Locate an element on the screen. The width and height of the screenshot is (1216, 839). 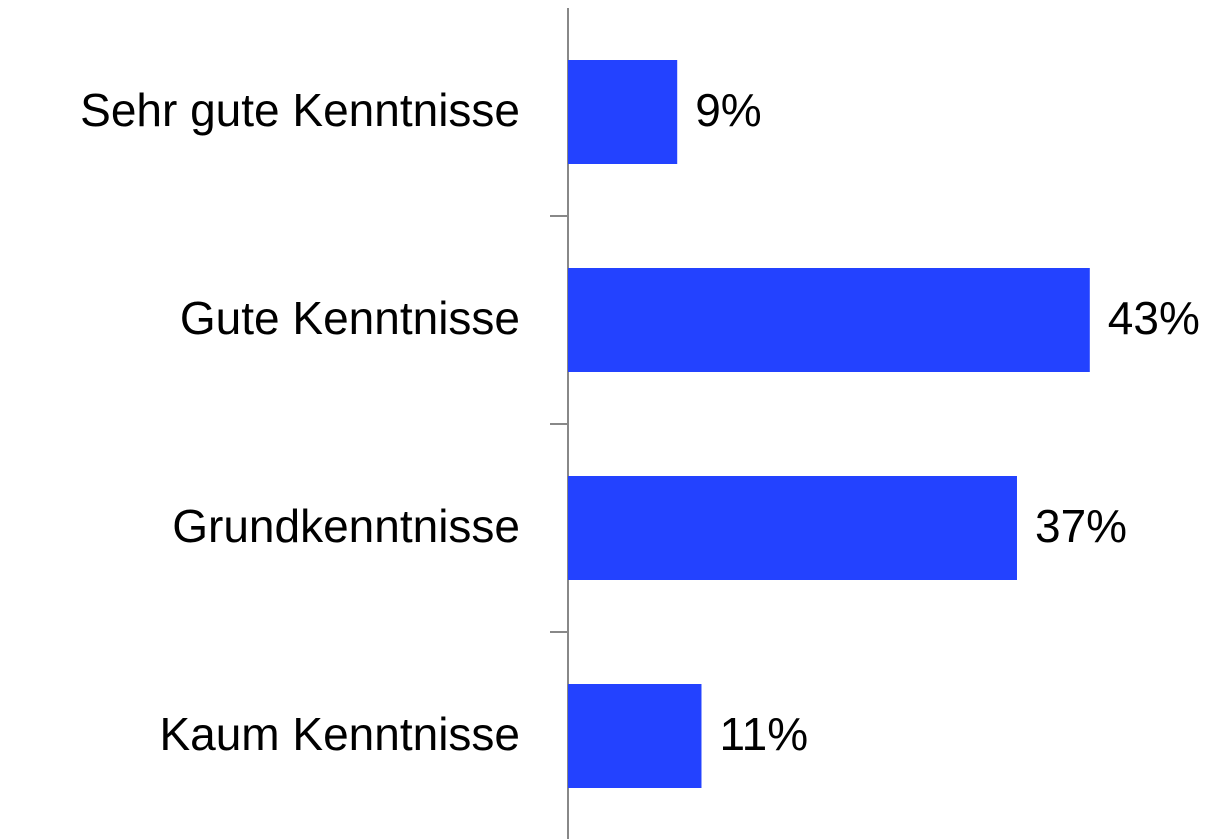
value-label: 9% is located at coordinates (728, 110).